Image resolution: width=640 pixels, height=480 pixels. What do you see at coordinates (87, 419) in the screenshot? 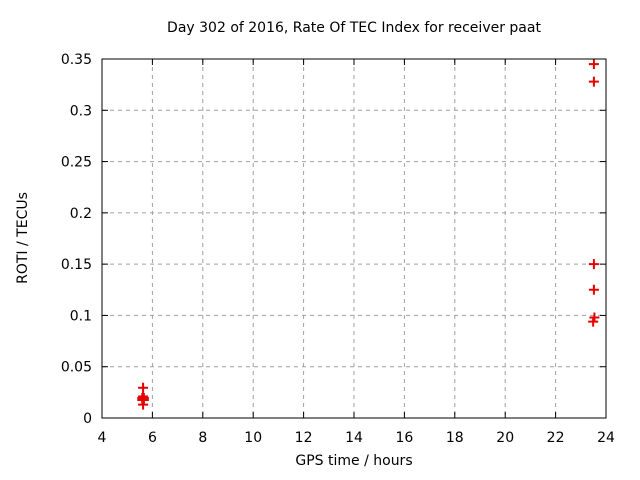
I see `y-tick-label: 0` at bounding box center [87, 419].